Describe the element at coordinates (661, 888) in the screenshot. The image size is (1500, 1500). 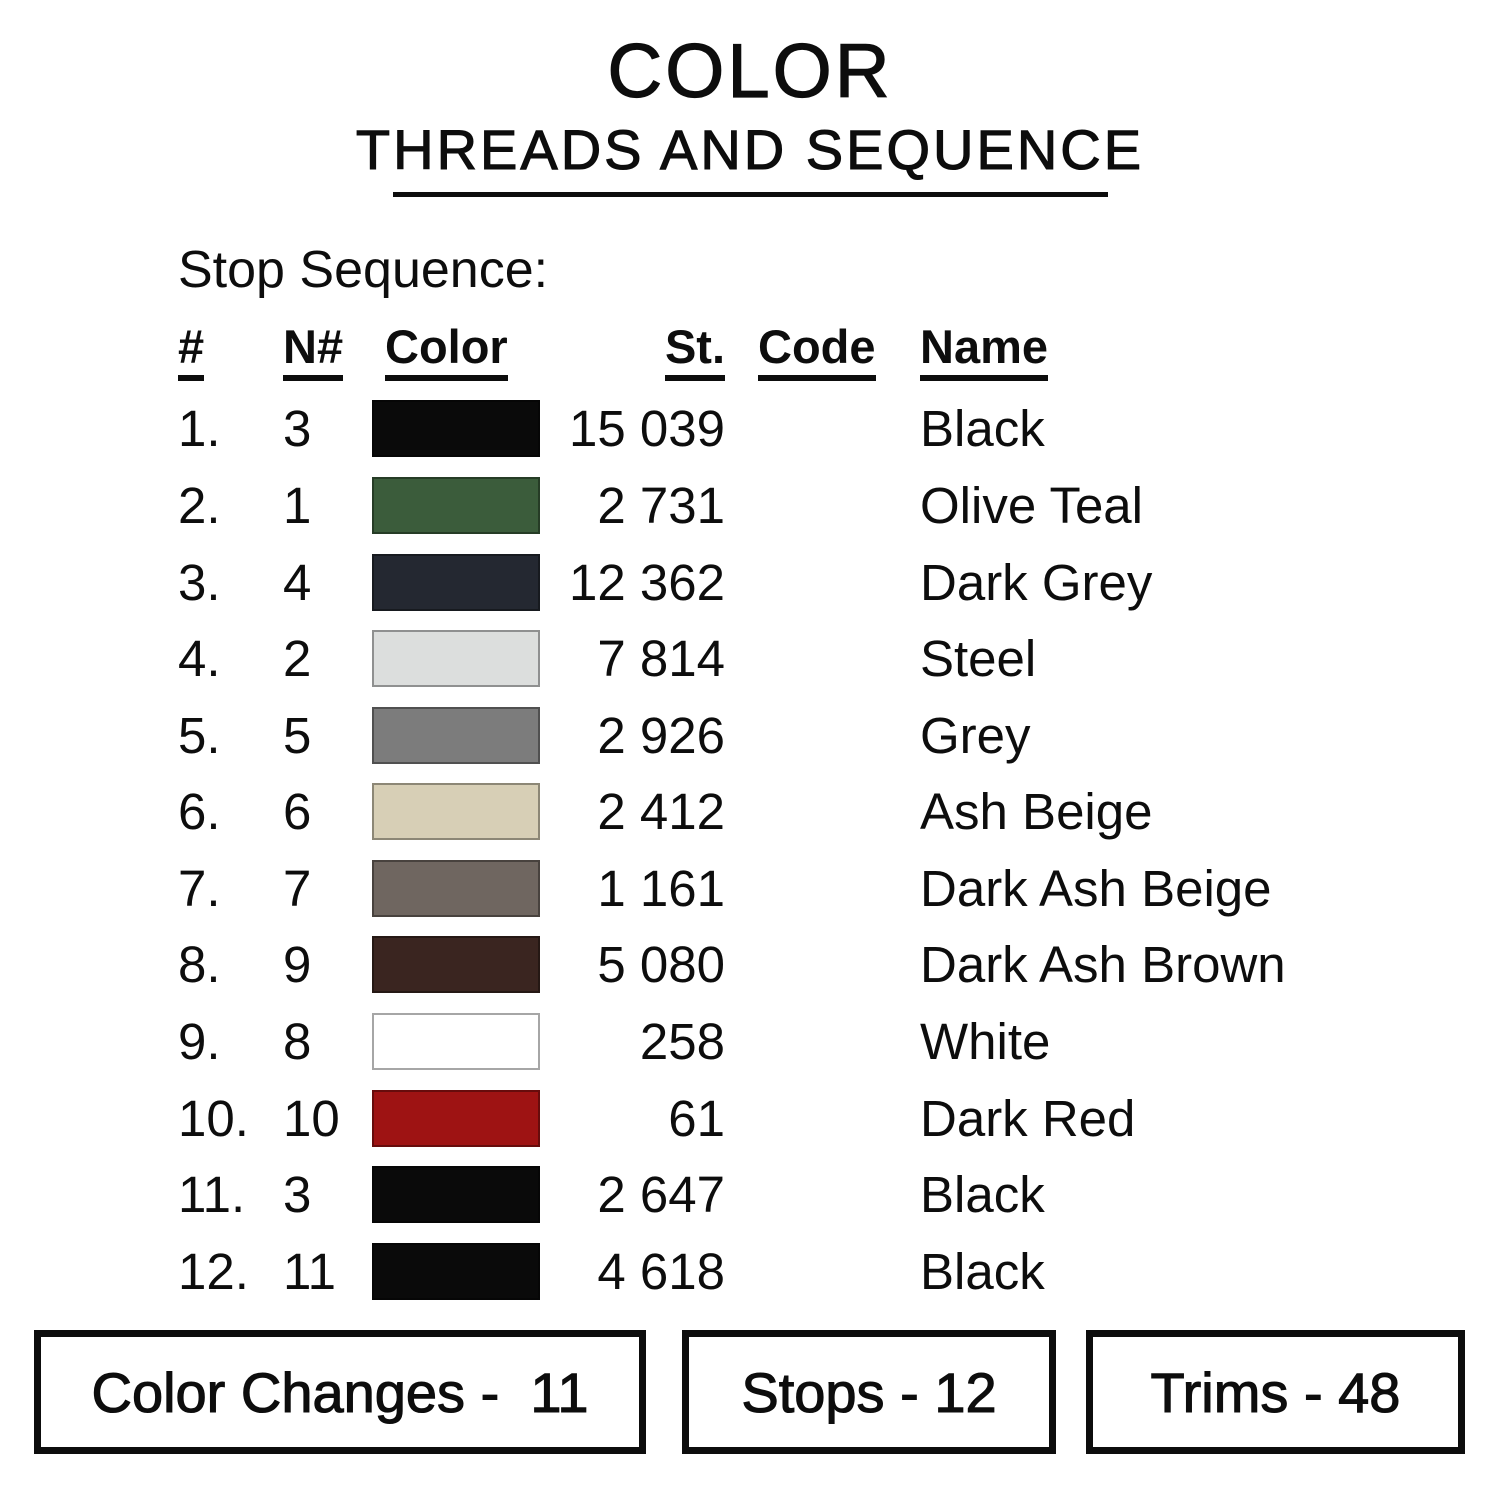
I see `stitch-count-cell: 1 161` at that location.